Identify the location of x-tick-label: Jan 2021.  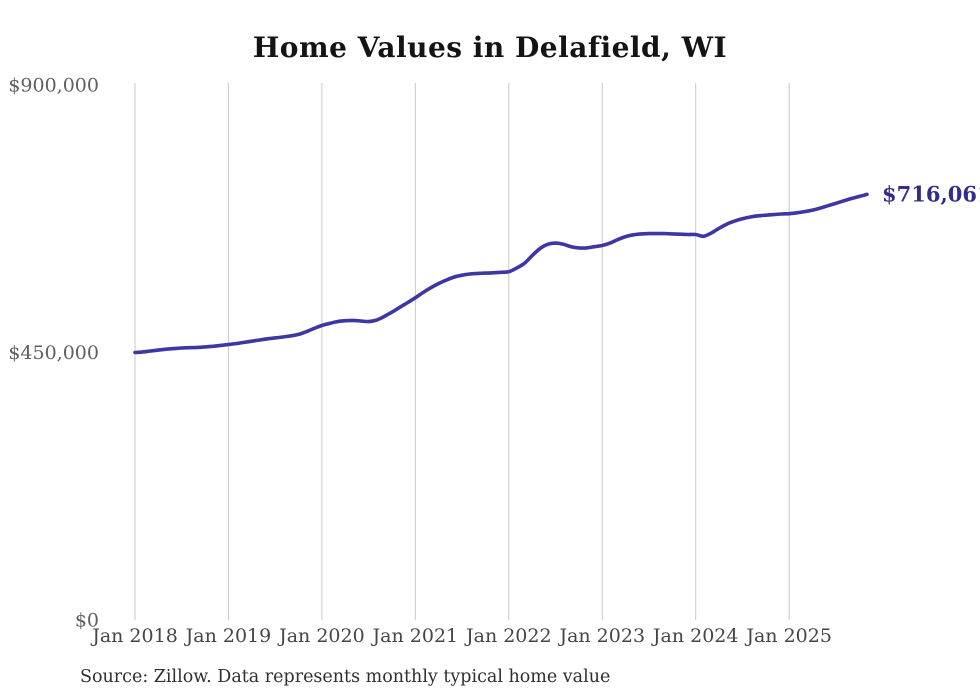
(415, 636).